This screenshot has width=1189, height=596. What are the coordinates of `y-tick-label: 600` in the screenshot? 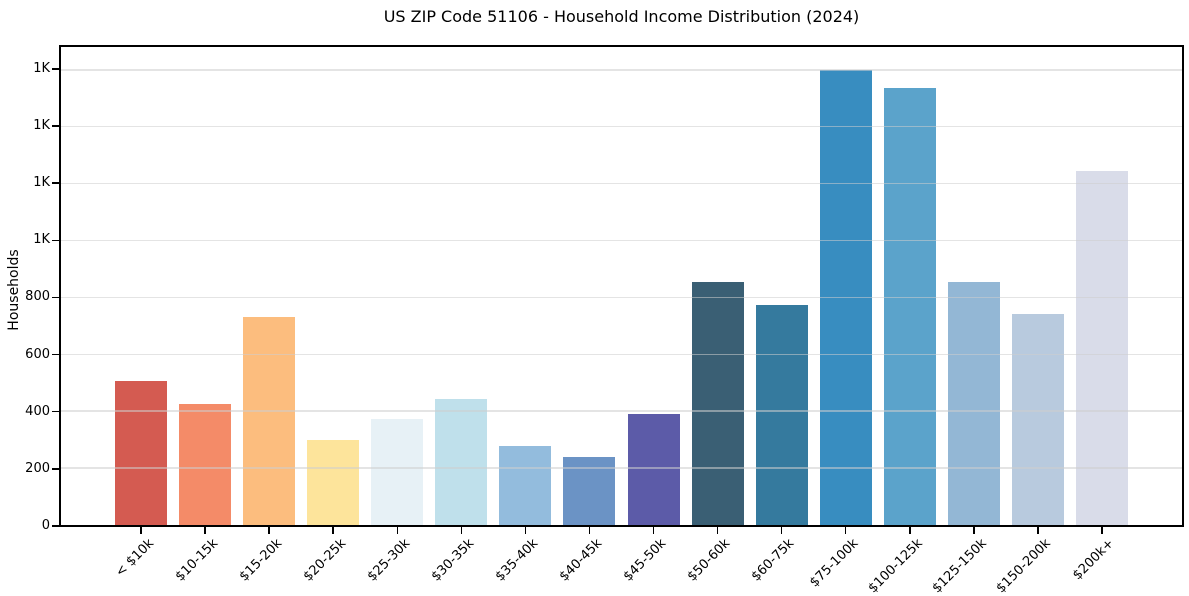 It's located at (37, 354).